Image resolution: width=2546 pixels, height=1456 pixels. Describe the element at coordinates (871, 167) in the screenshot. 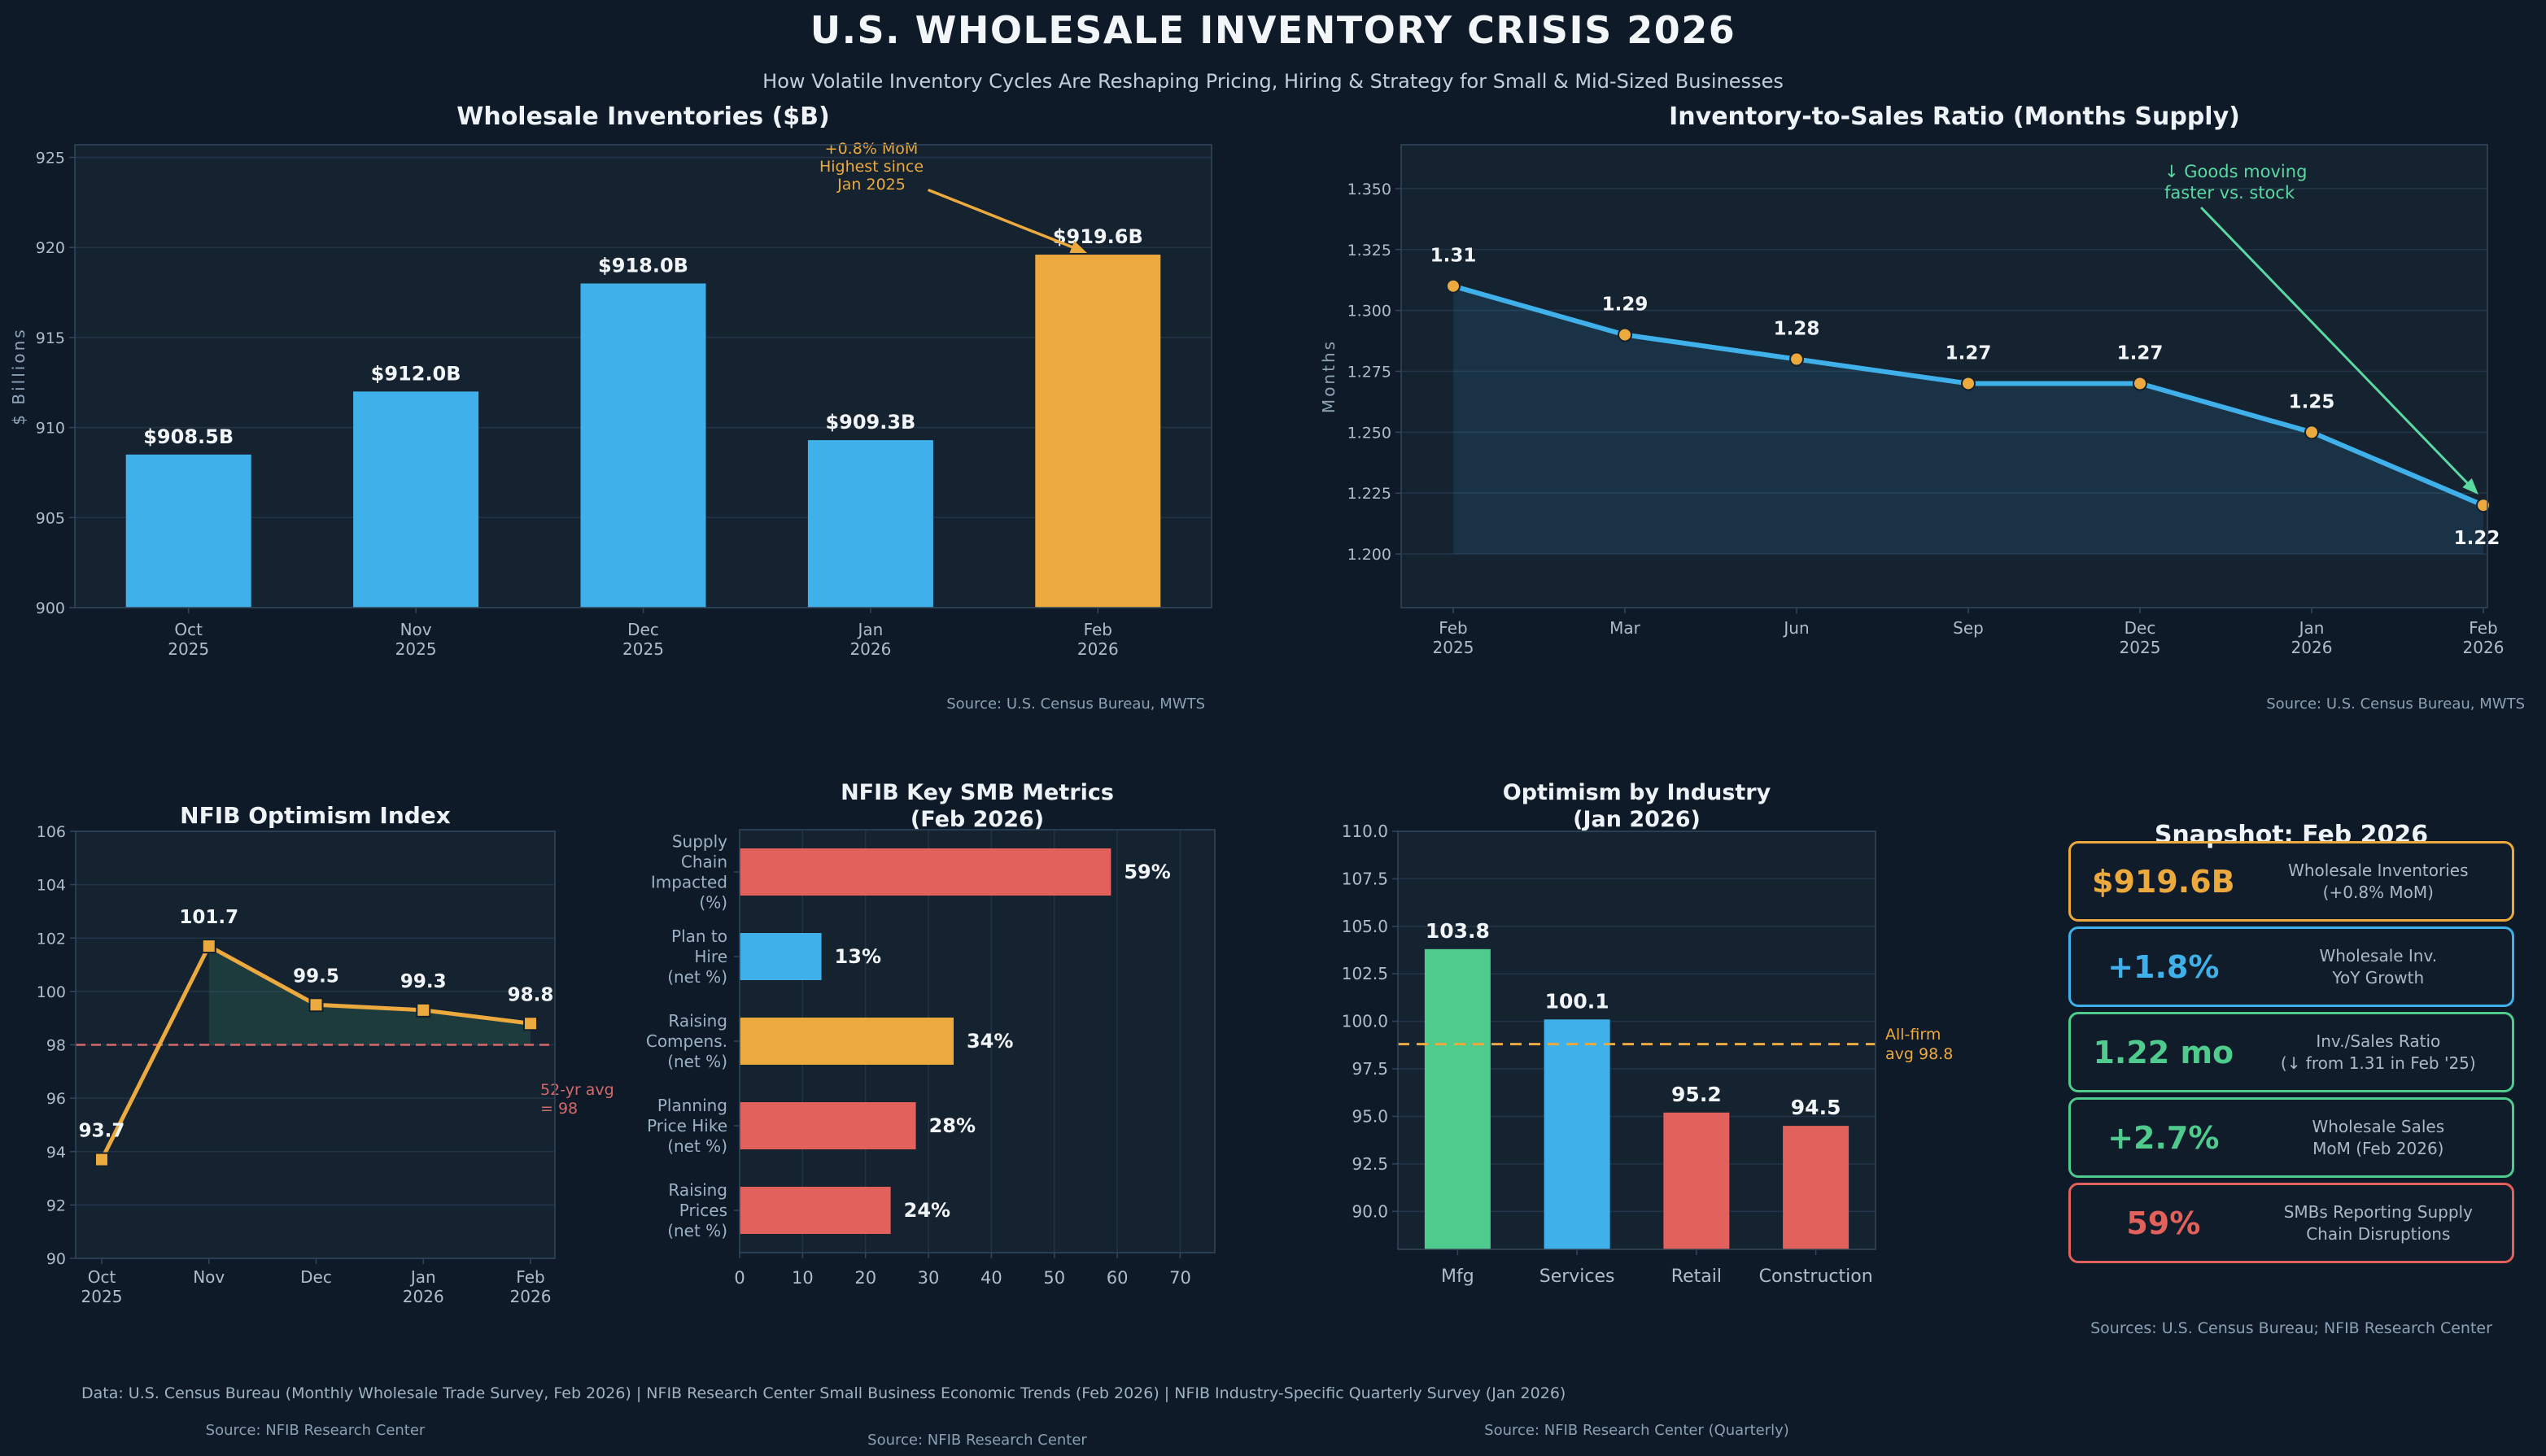

I see `svg-text: Highest since` at that location.